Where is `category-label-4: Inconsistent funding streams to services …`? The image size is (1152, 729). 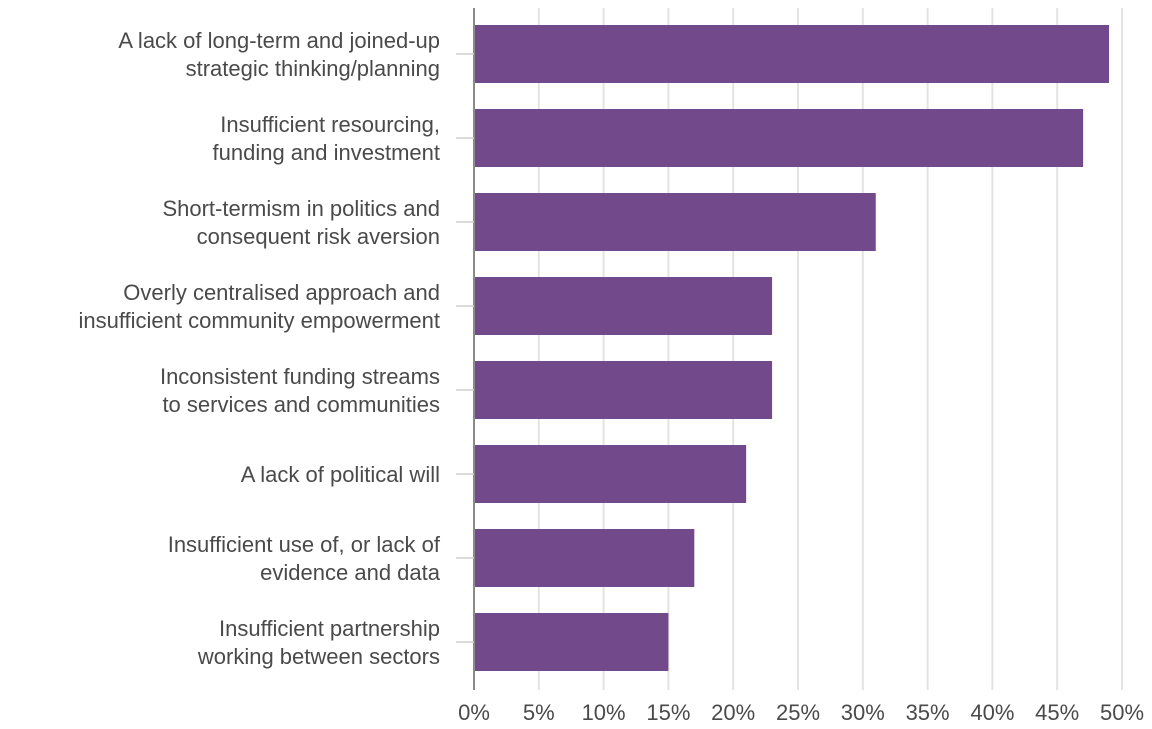 category-label-4: Inconsistent funding streams to services … is located at coordinates (300, 390).